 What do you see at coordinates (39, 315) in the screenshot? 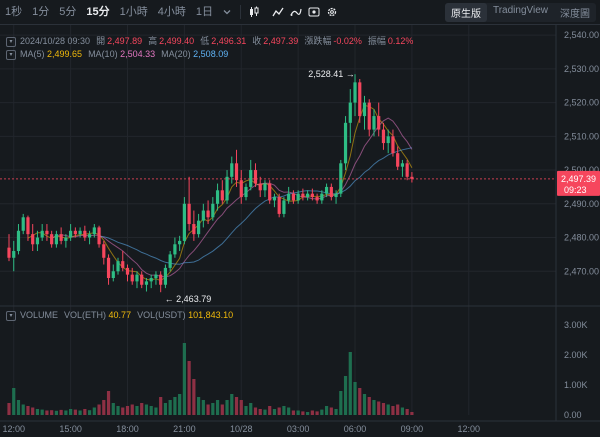
I see `volume-label: VOLUME` at bounding box center [39, 315].